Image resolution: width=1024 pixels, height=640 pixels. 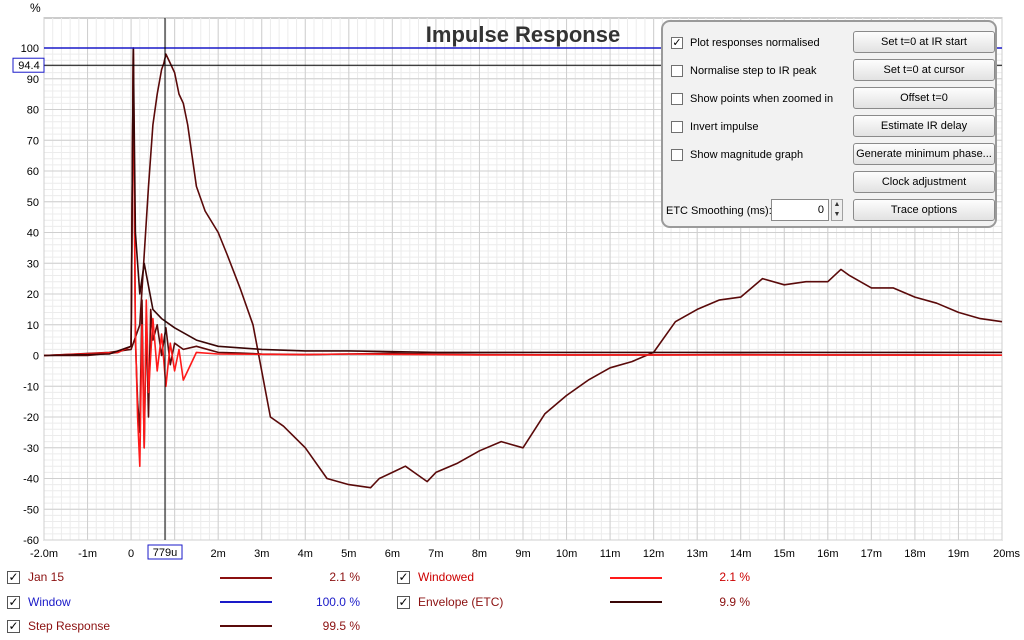 I want to click on legend-value: 9.9 %, so click(x=734, y=602).